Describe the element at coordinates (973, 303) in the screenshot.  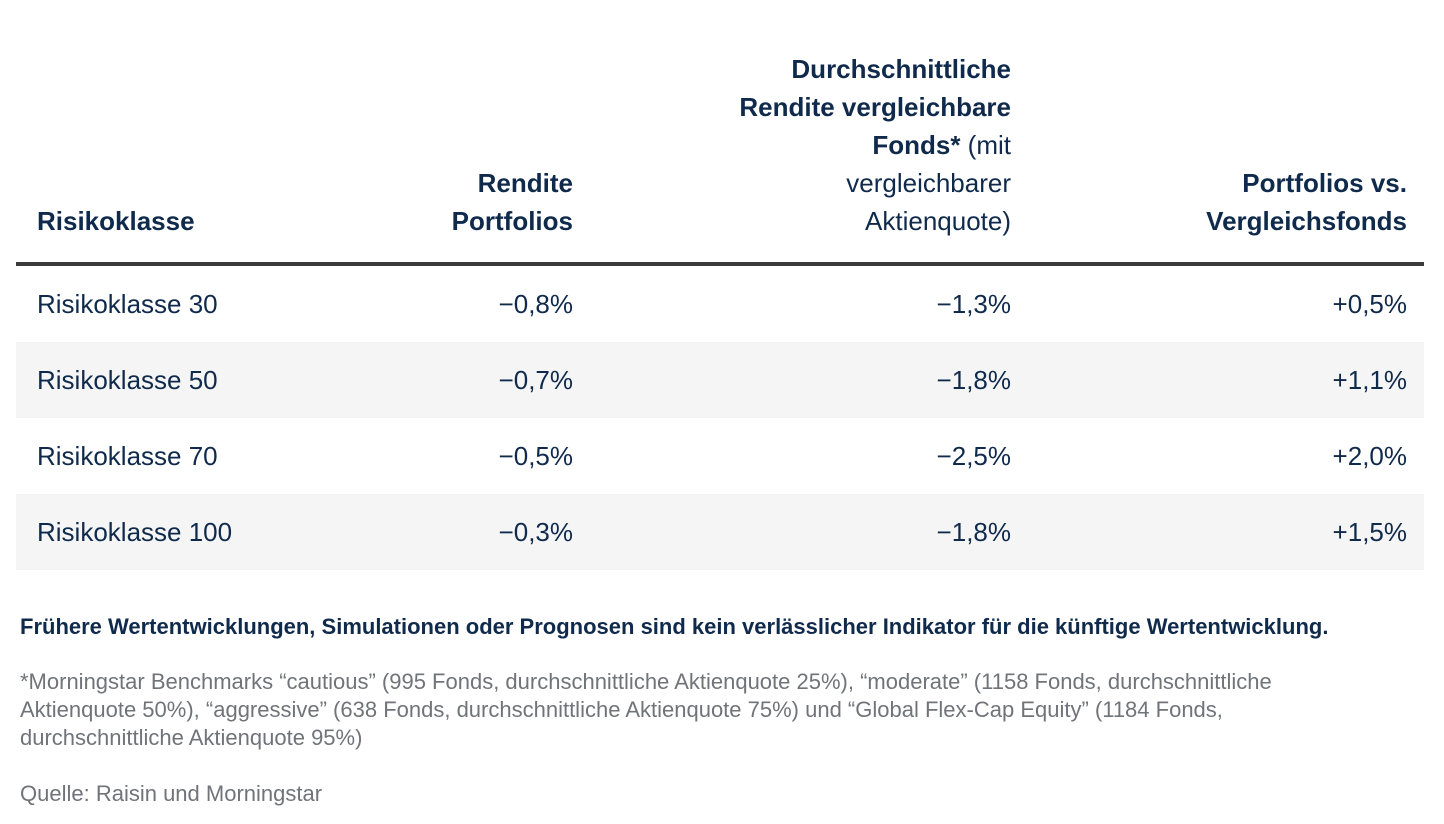
I see `value-rendite-vergleichbare-fonds: −1,3%` at that location.